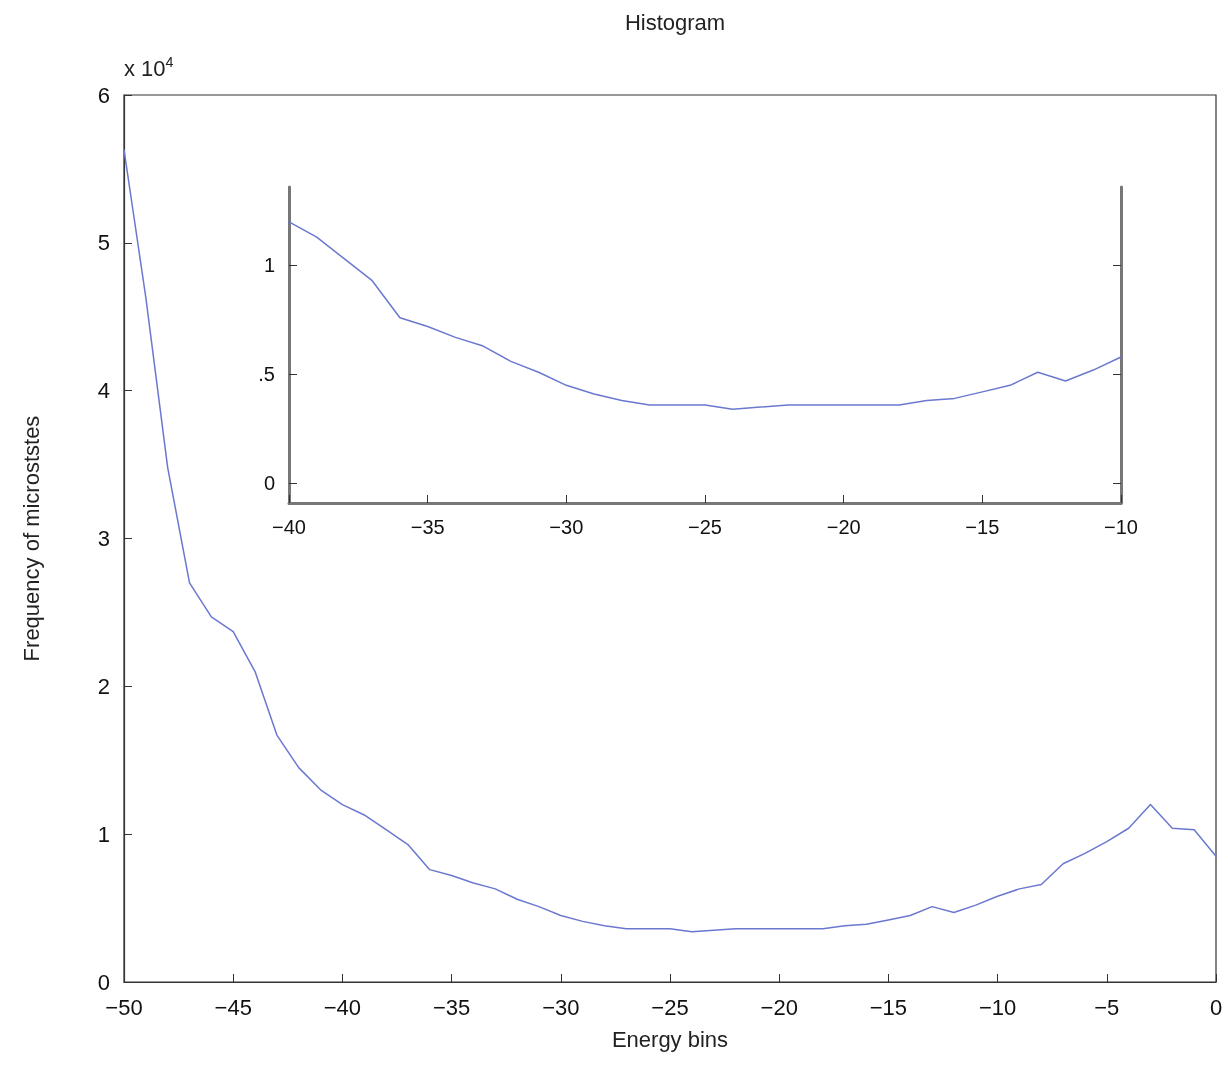 Image resolution: width=1228 pixels, height=1065 pixels. Describe the element at coordinates (31, 538) in the screenshot. I see `y-axis-title: Frequency of microststes` at that location.